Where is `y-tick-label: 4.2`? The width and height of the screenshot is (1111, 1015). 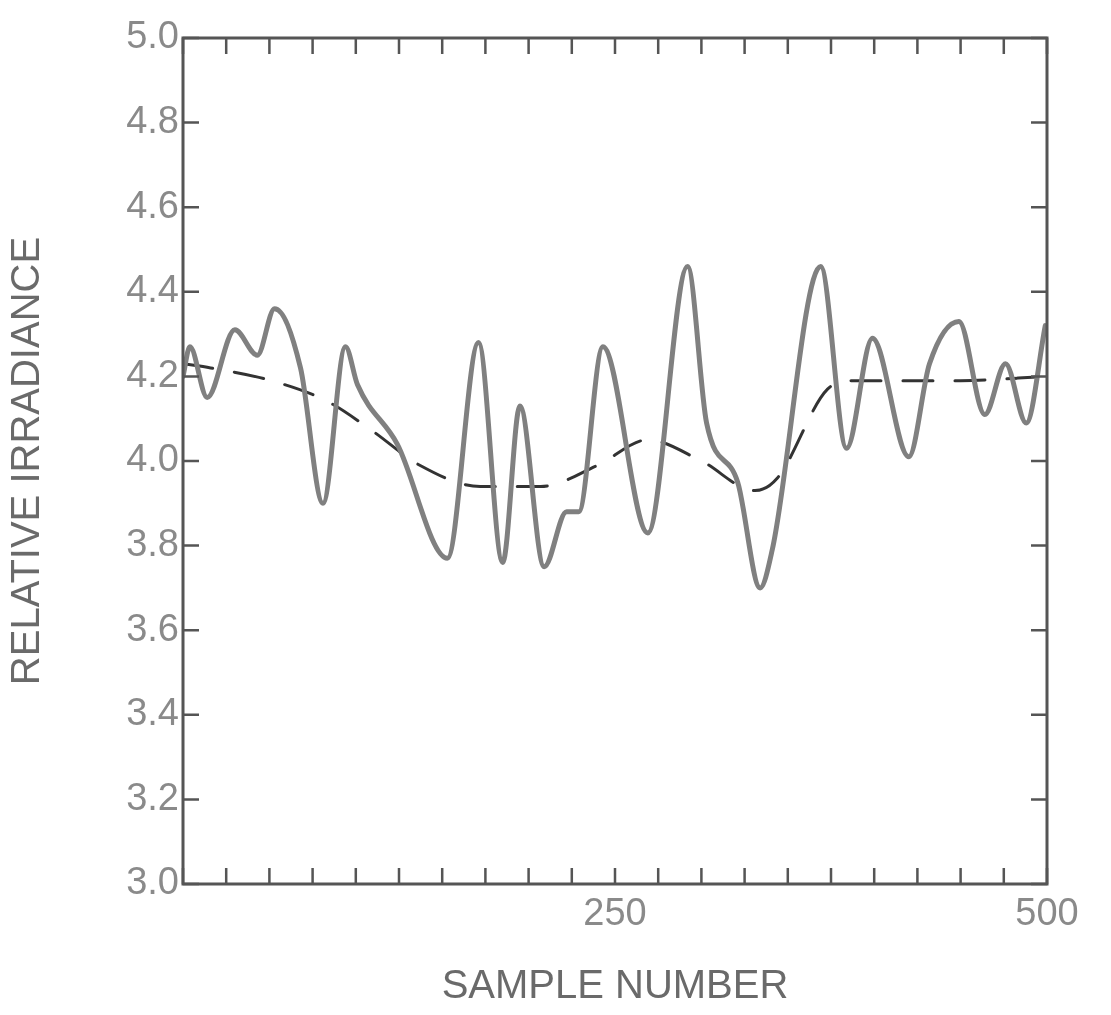
y-tick-label: 4.2 is located at coordinates (152, 373).